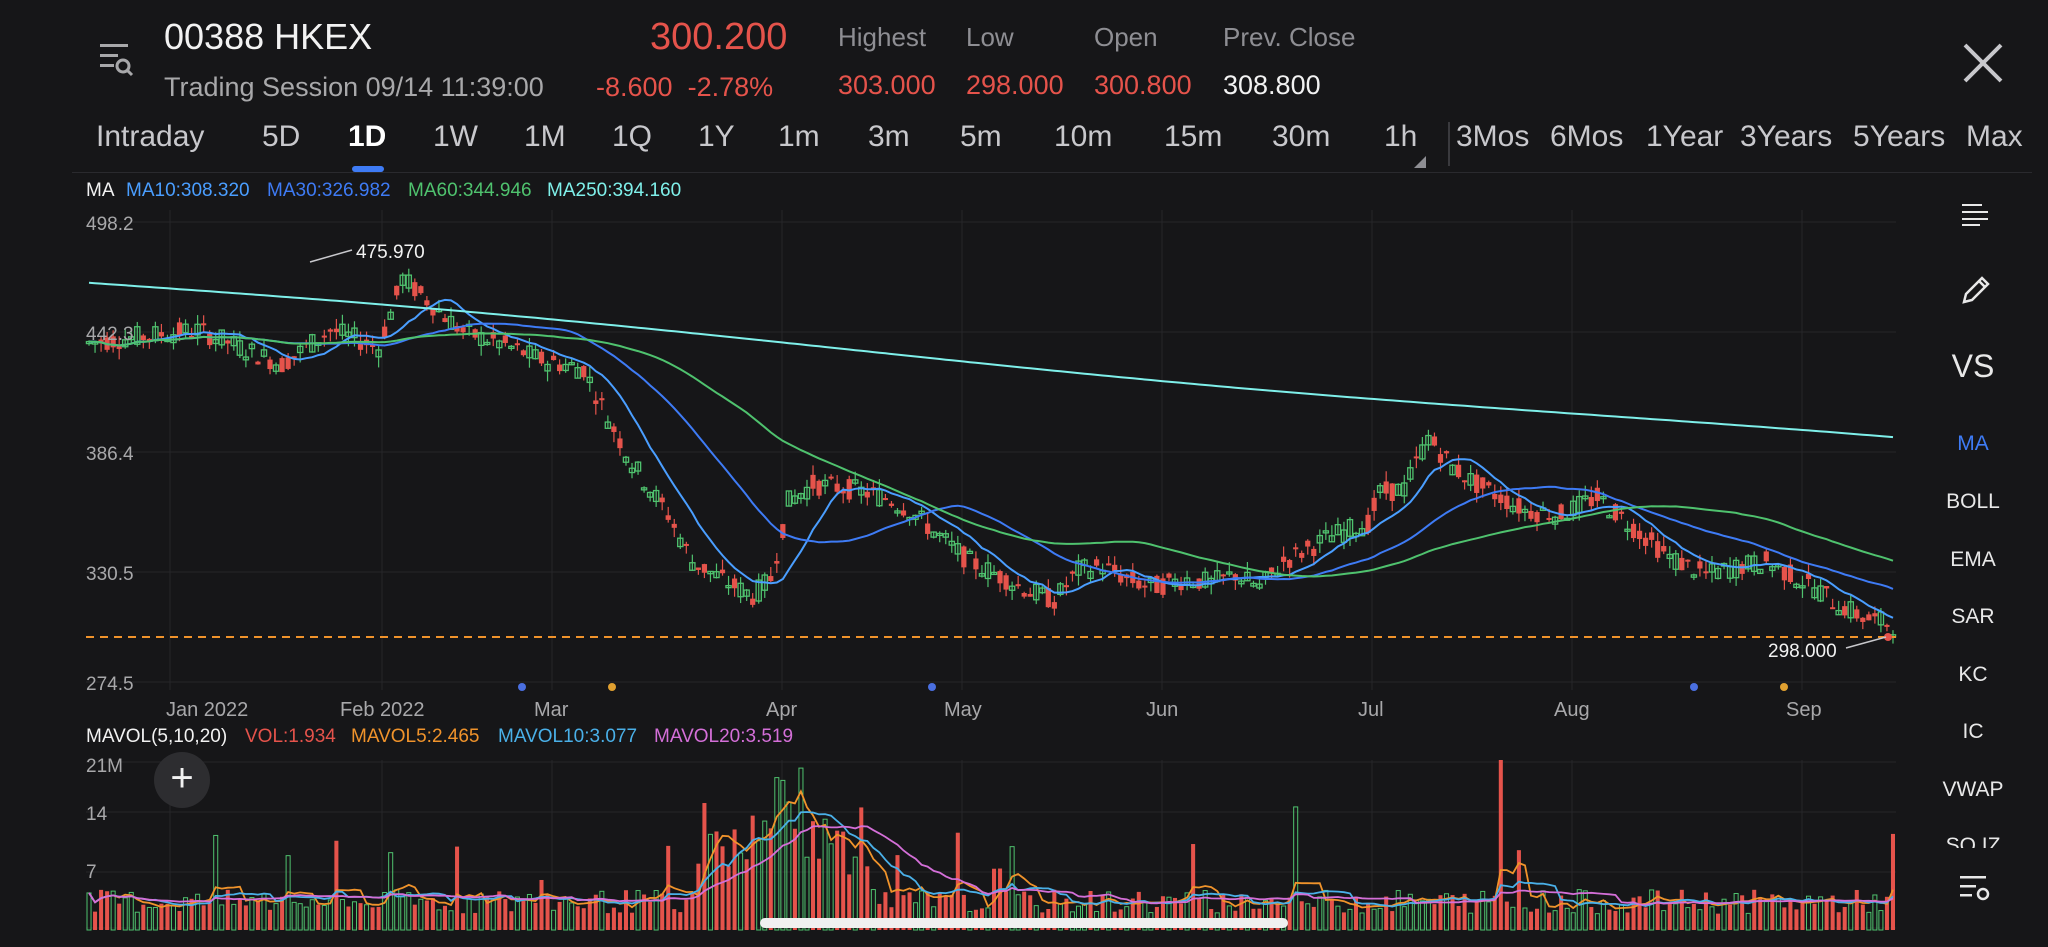 Image resolution: width=2048 pixels, height=947 pixels. What do you see at coordinates (367, 136) in the screenshot?
I see `tab-1d: 1D` at bounding box center [367, 136].